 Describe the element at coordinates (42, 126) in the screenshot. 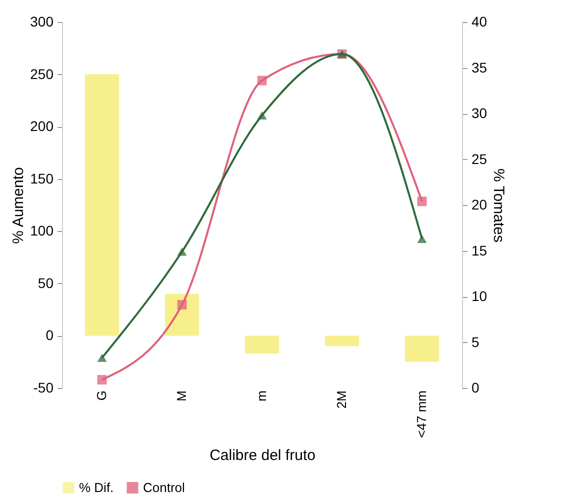

I see `y-tick-label: 200` at that location.